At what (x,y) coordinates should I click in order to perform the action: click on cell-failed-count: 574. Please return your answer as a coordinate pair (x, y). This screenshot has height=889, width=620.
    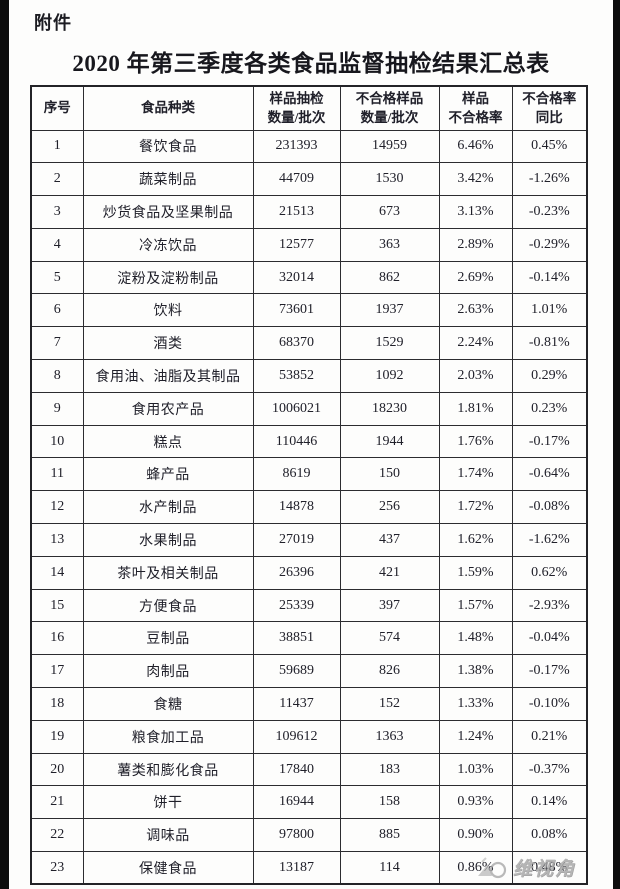
    Looking at the image, I should click on (389, 638).